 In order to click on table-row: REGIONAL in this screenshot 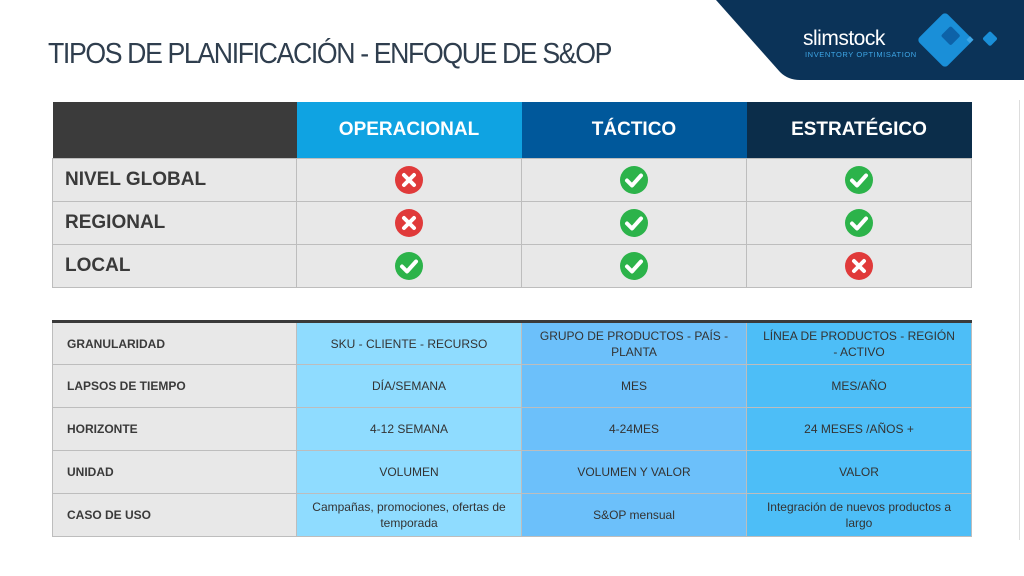, I will do `click(512, 222)`.